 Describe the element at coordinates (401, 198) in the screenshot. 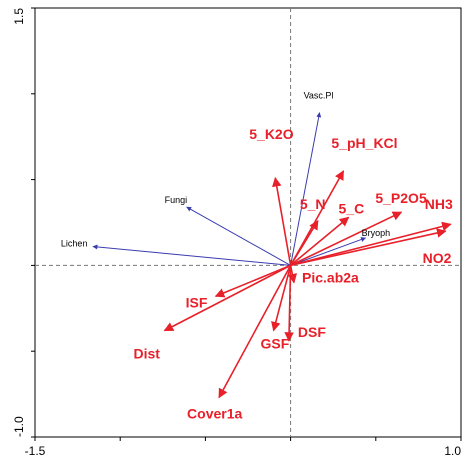

I see `env-label: 5_P2O5` at that location.